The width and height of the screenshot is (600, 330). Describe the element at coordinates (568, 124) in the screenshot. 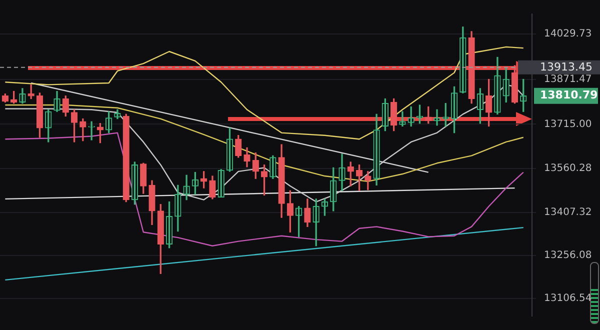

I see `y-tick-label: 13715.00` at that location.